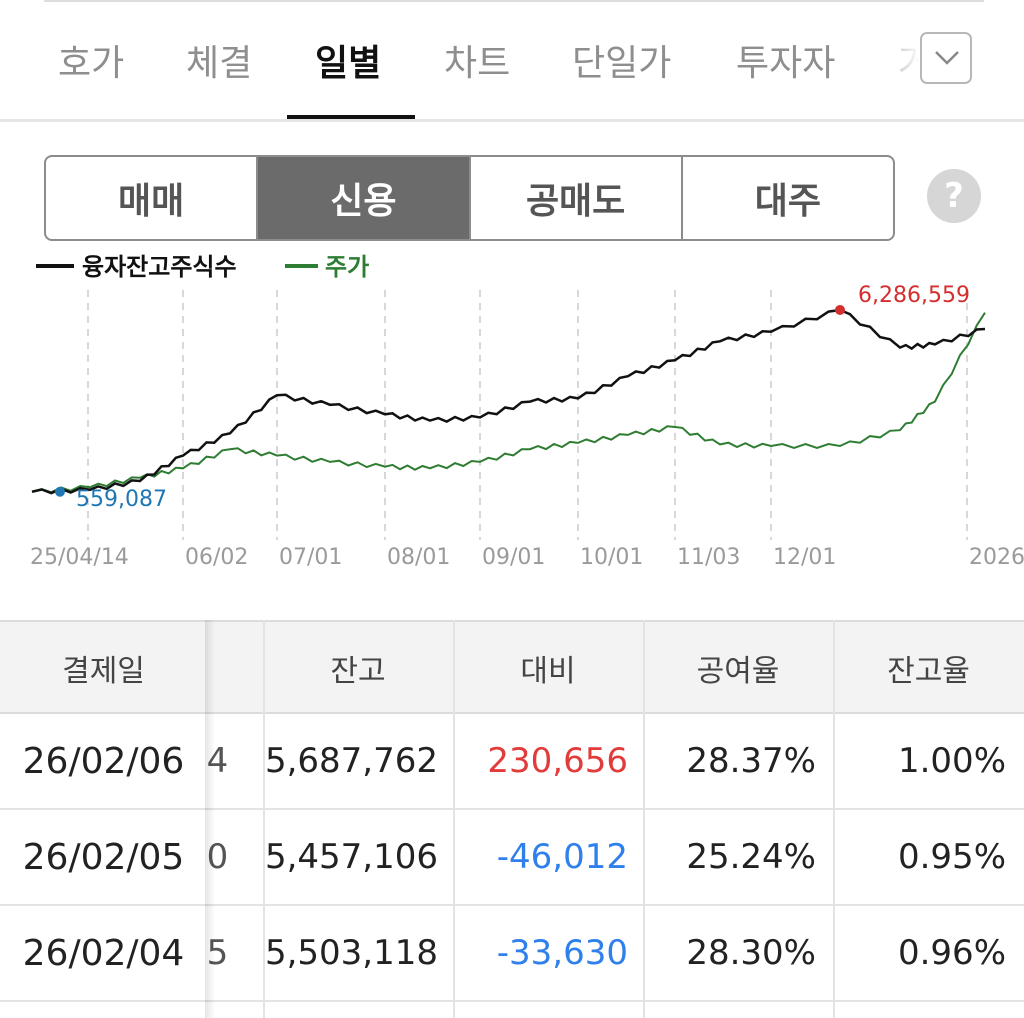 The width and height of the screenshot is (1024, 1018). I want to click on cell-balance: 5,457,106, so click(351, 857).